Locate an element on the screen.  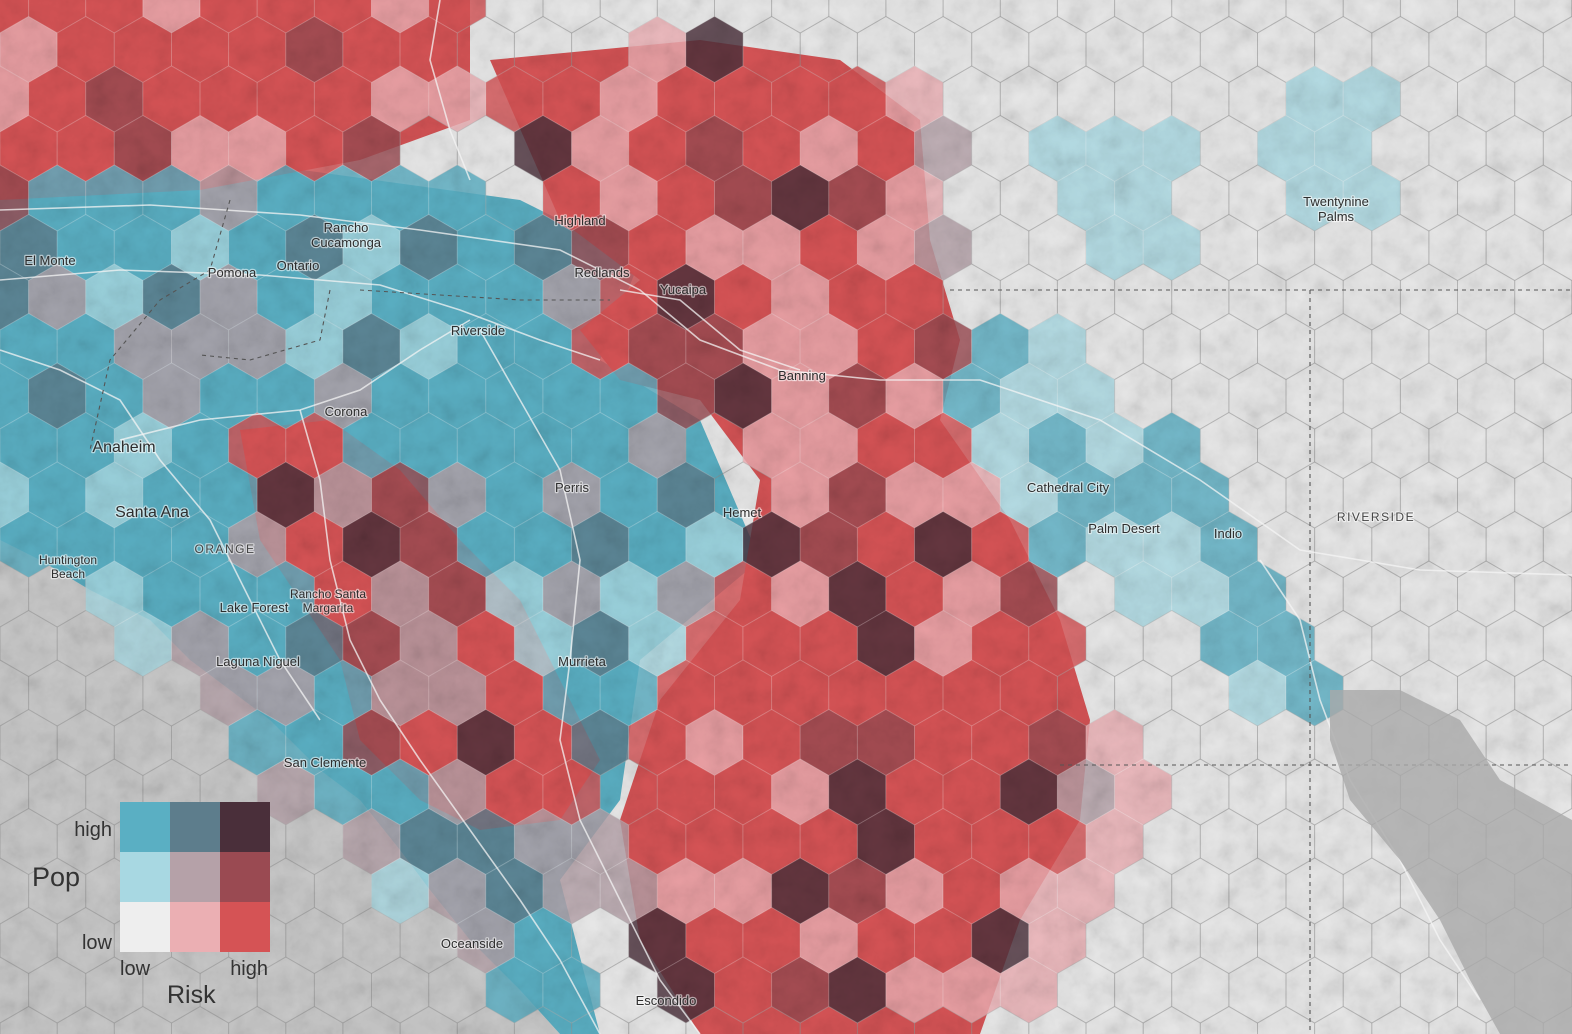
legend-cell-pop-low-risk-high is located at coordinates (245, 927).